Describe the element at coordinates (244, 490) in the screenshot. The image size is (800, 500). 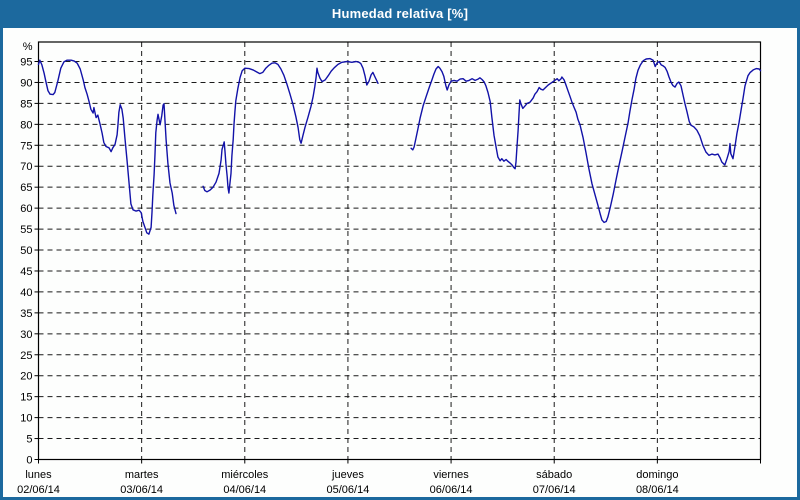
I see `x-date-label: 04/06/14` at that location.